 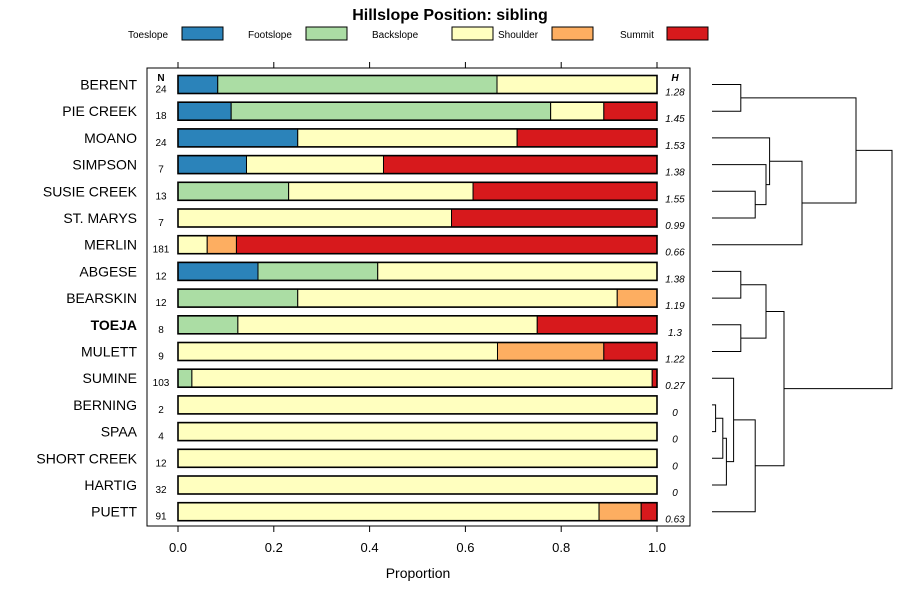 What do you see at coordinates (675, 93) in the screenshot?
I see `h-label: 1.28` at bounding box center [675, 93].